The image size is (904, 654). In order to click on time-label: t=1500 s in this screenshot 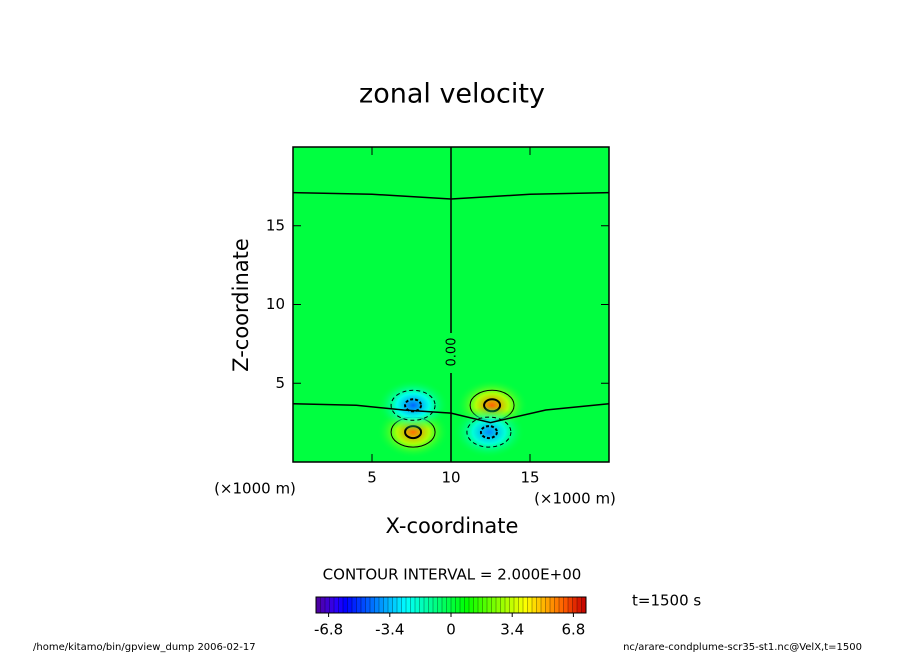, I will do `click(666, 601)`.